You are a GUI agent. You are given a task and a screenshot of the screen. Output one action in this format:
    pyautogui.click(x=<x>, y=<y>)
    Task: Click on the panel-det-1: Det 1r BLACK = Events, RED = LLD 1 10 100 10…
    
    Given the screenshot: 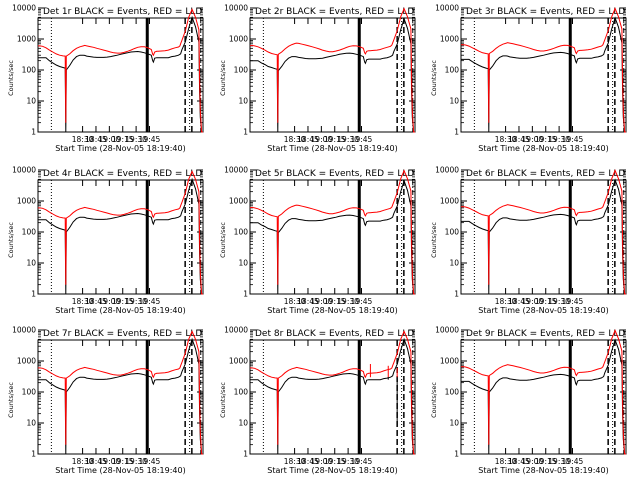 What is the action you would take?
    pyautogui.click(x=105, y=78)
    